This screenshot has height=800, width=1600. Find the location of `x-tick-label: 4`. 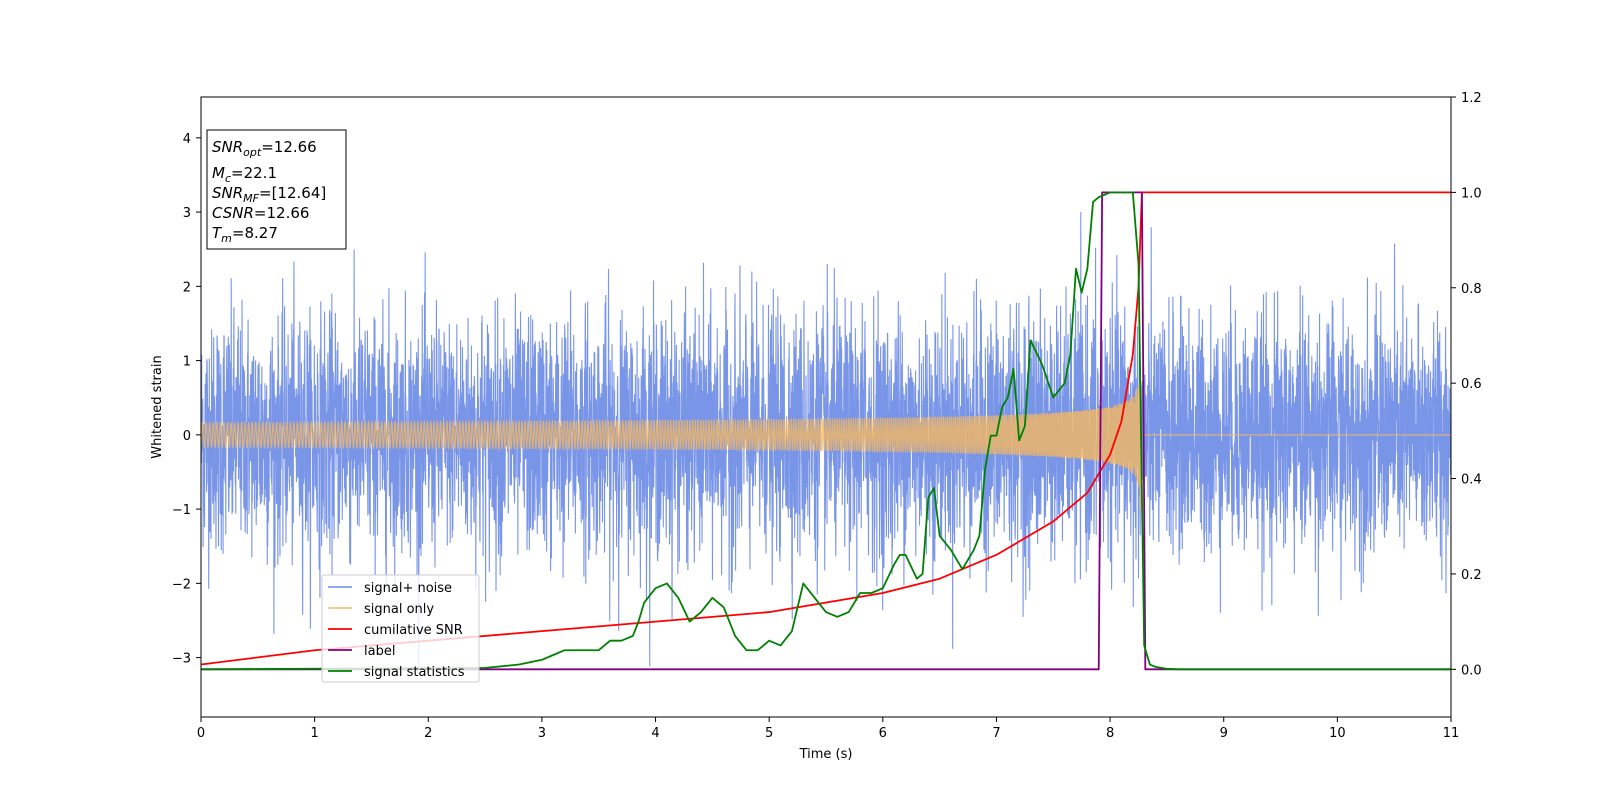

x-tick-label: 4 is located at coordinates (655, 733).